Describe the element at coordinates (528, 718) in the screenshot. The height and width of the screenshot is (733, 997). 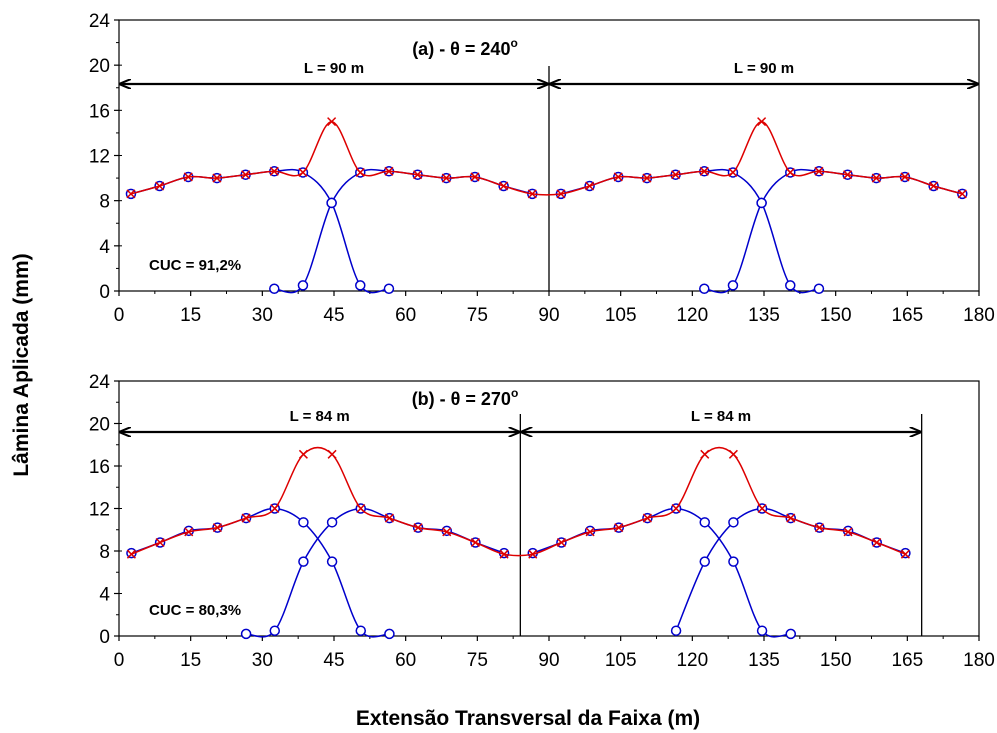
I see `x-axis-label: Extensão Transversal da Faixa (m)` at that location.